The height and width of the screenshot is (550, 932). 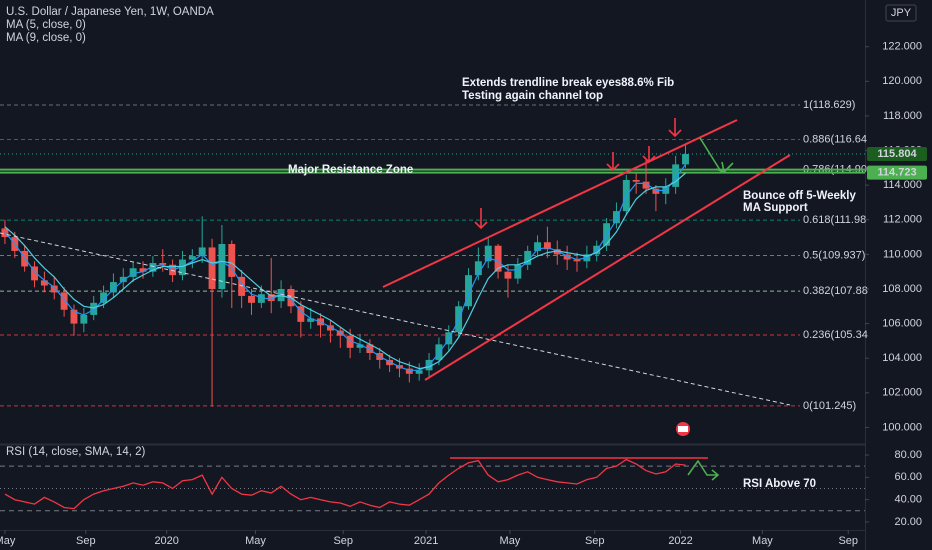 I want to click on x-tick-label: 2022, so click(x=680, y=541).